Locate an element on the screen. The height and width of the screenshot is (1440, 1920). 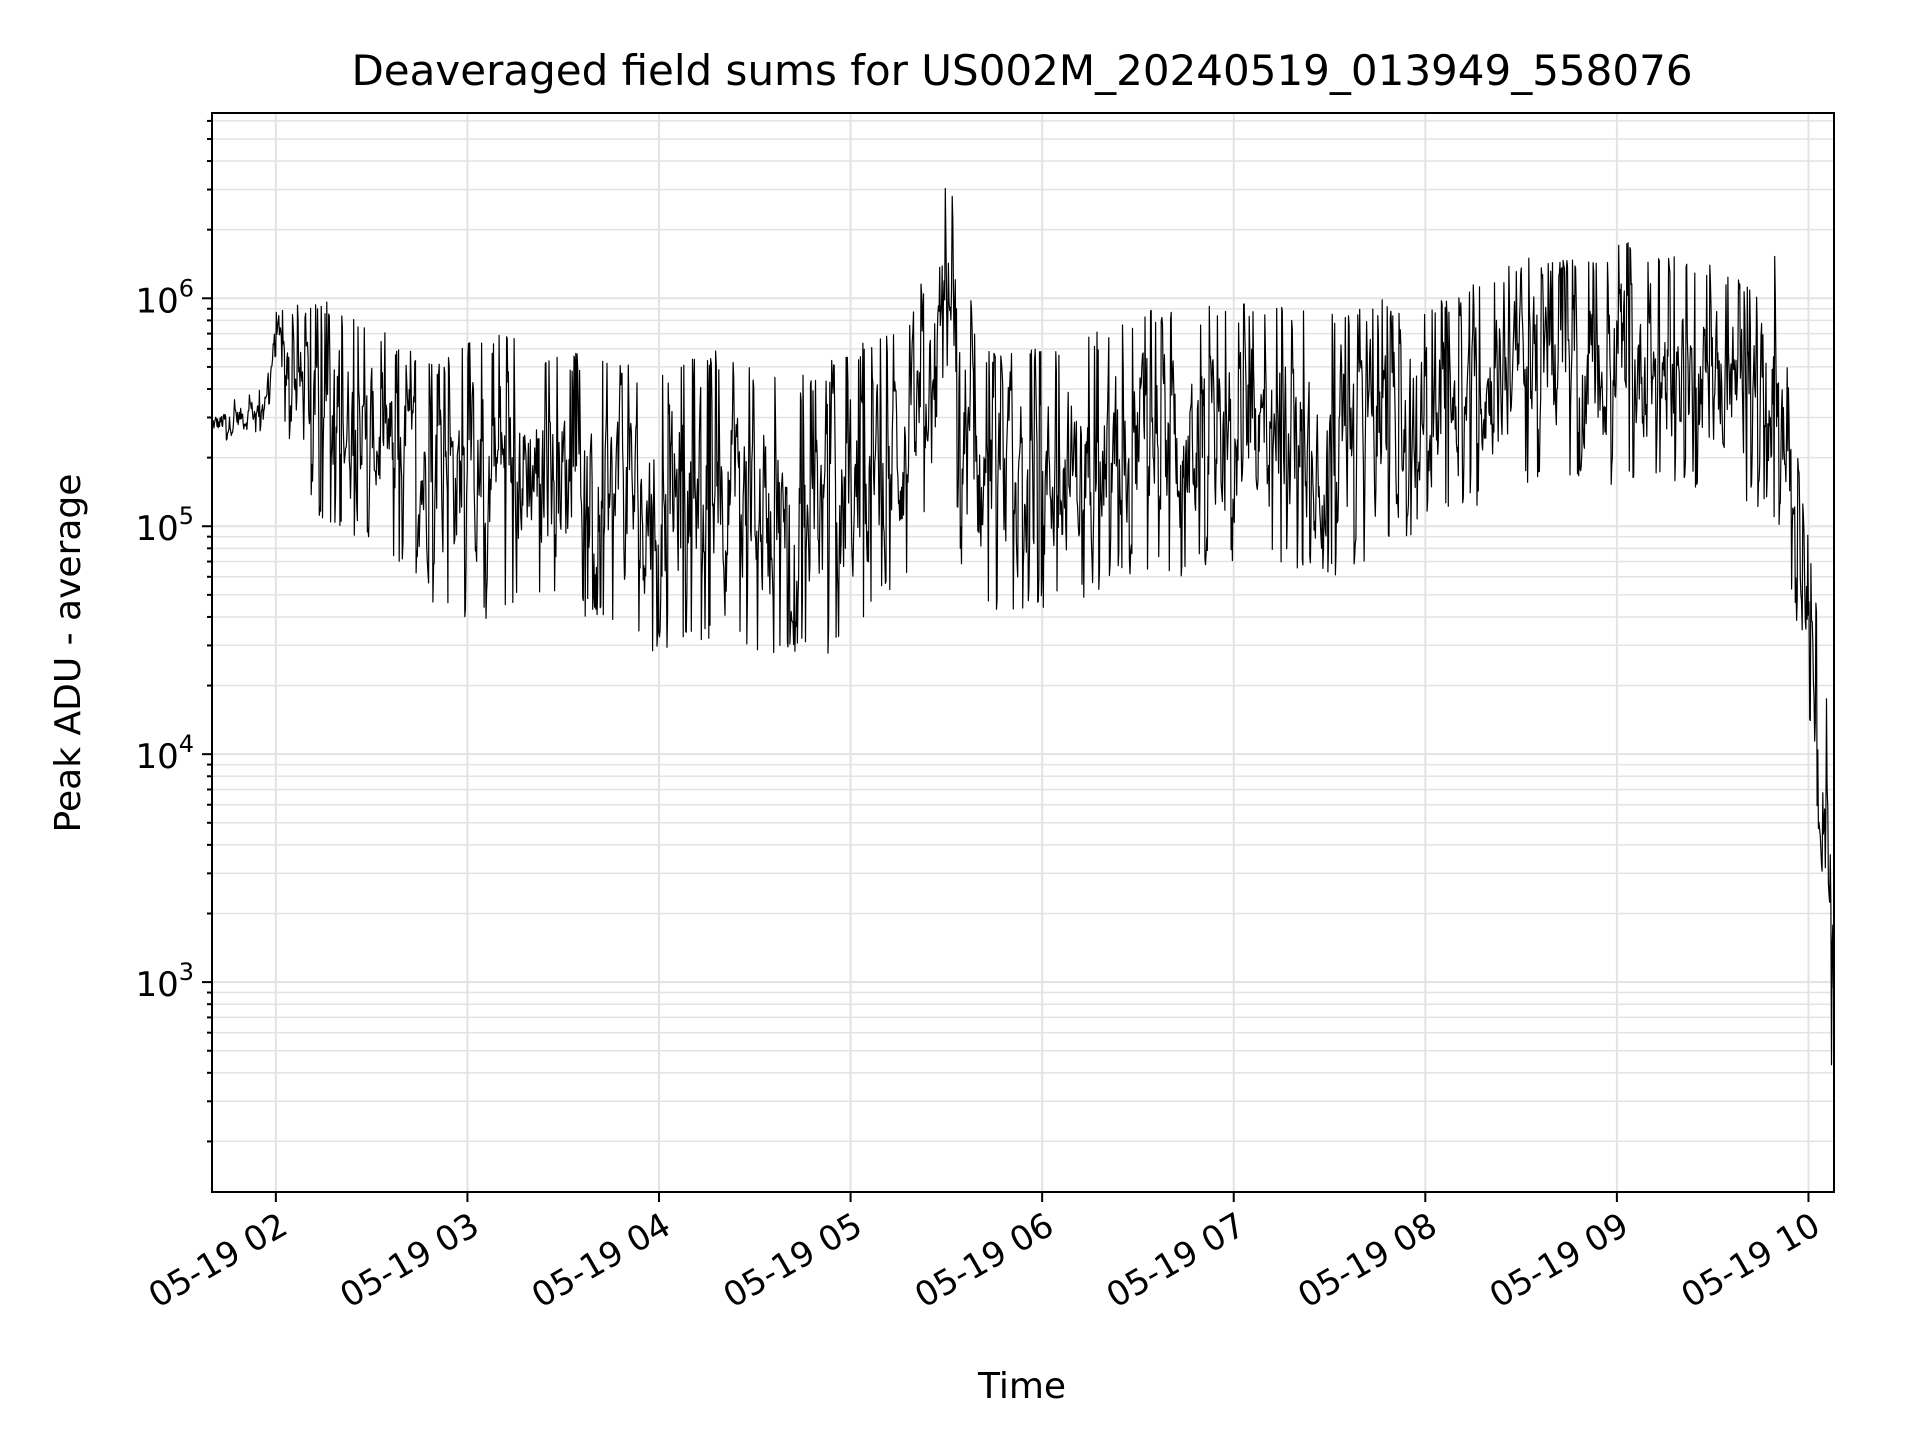
y-tick-label: 10³ is located at coordinates (164, 981).